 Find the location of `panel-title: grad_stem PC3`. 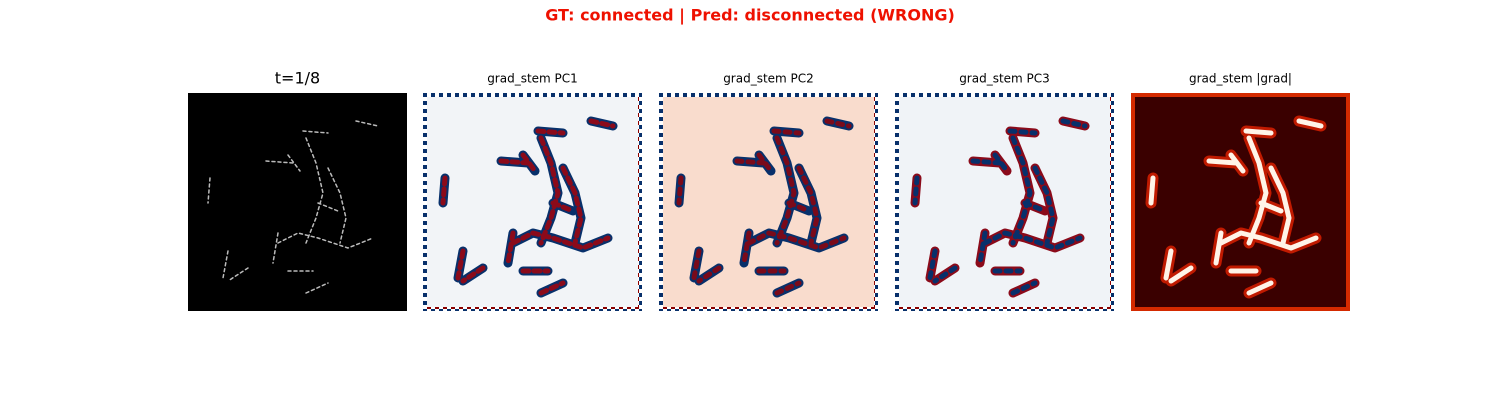

panel-title: grad_stem PC3 is located at coordinates (1004, 79).